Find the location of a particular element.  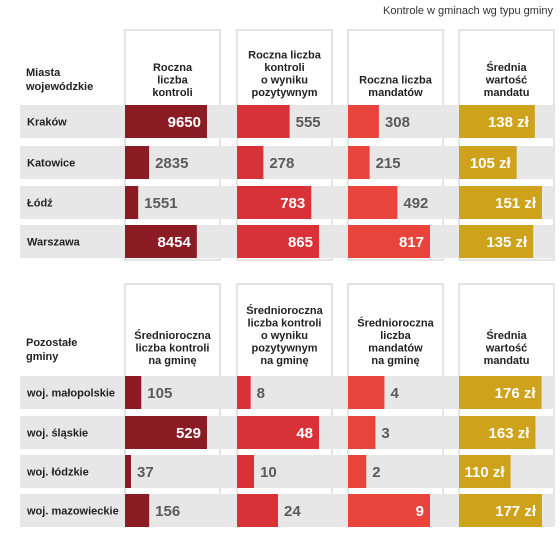

column-header-line: Roczna is located at coordinates (173, 68).